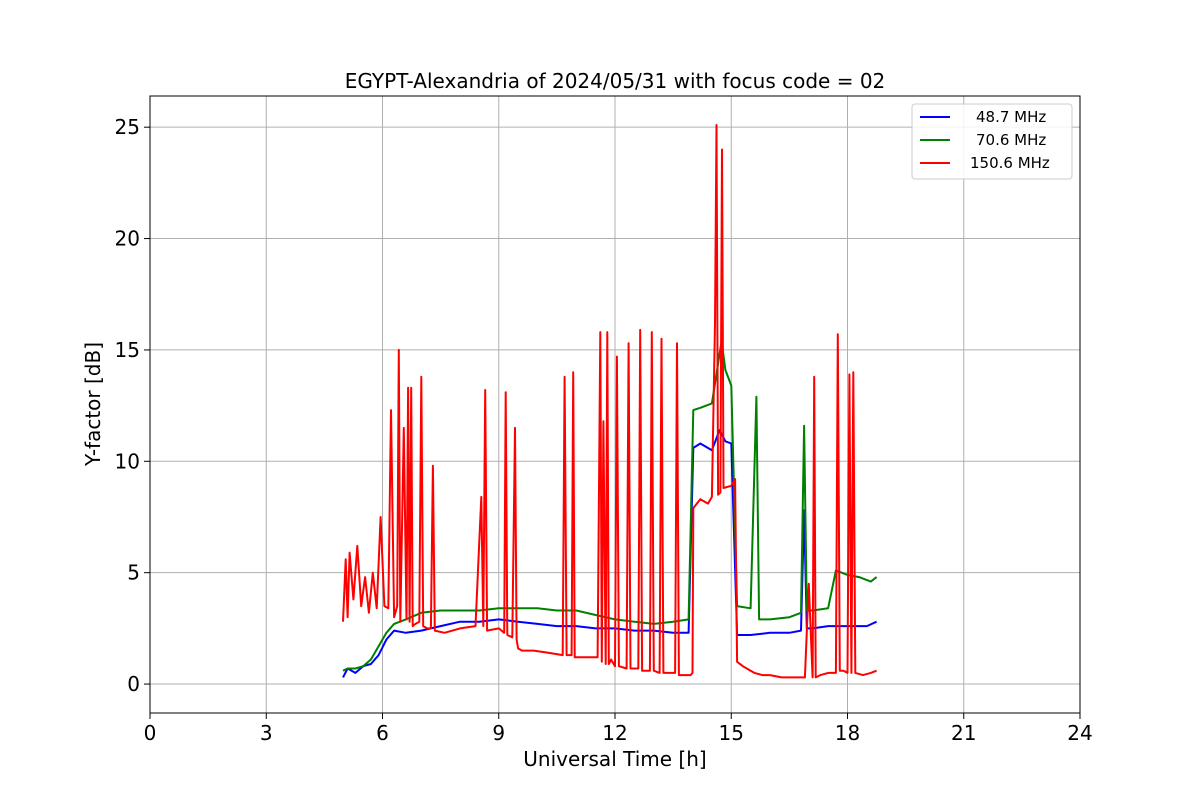 This screenshot has width=1200, height=800. Describe the element at coordinates (127, 127) in the screenshot. I see `y-tick-label: 25` at that location.